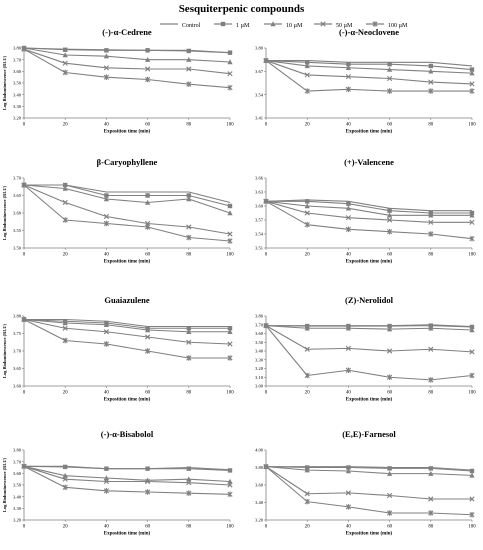 The height and width of the screenshot is (550, 483). What do you see at coordinates (344, 26) in the screenshot?
I see `legend-label: 50 µM` at bounding box center [344, 26].